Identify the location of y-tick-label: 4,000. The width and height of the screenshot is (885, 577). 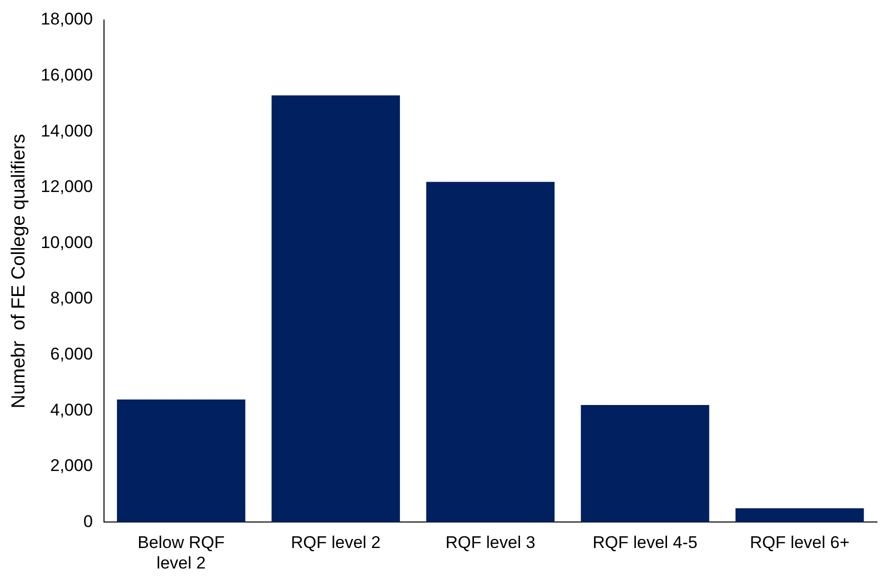
(71, 410).